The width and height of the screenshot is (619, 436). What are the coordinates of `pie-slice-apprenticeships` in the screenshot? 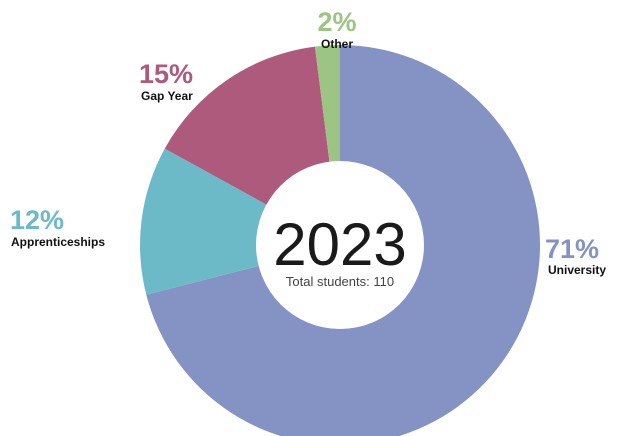 It's located at (240, 221).